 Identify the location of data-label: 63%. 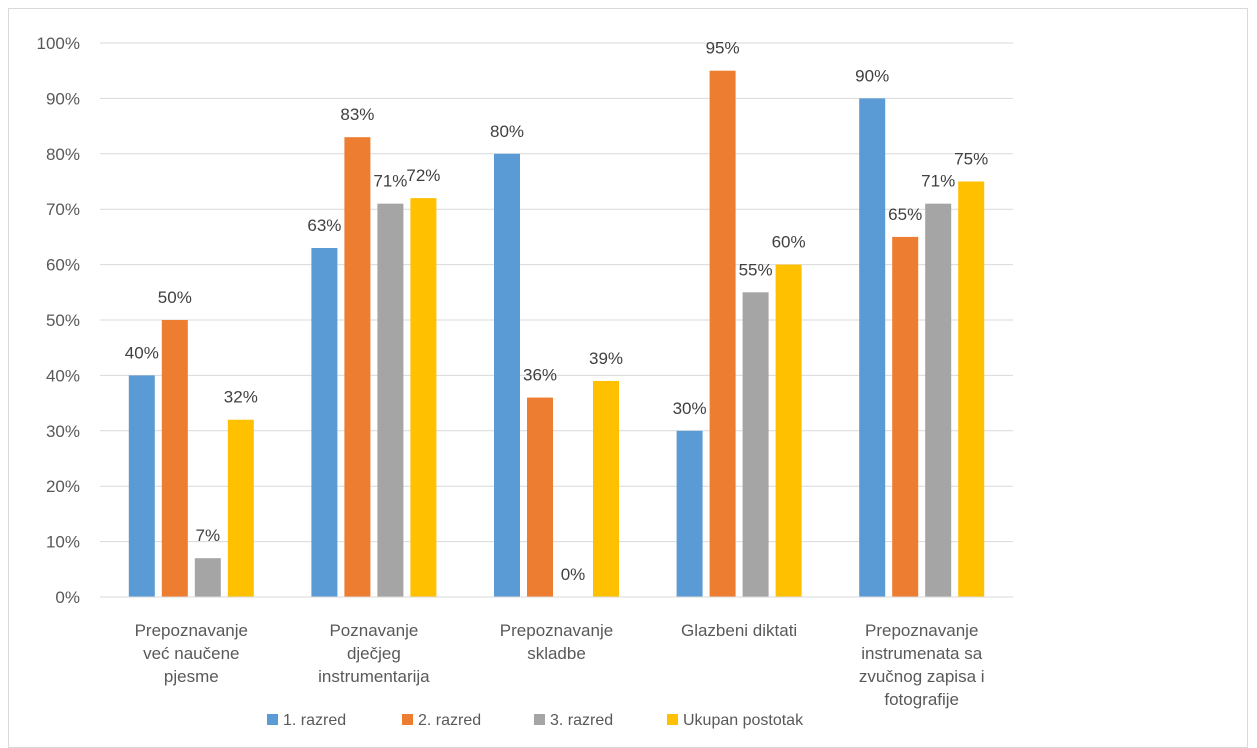
(324, 225).